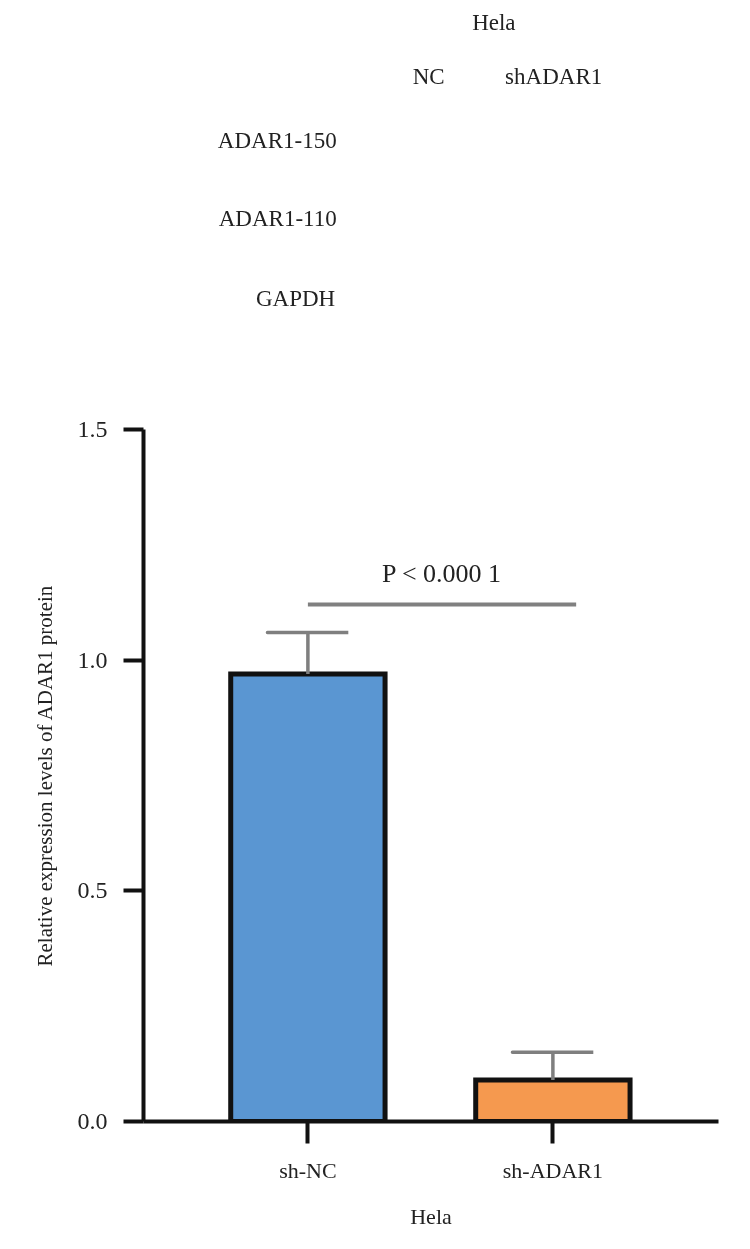  Describe the element at coordinates (92, 429) in the screenshot. I see `y-tick-label: 1.5` at that location.